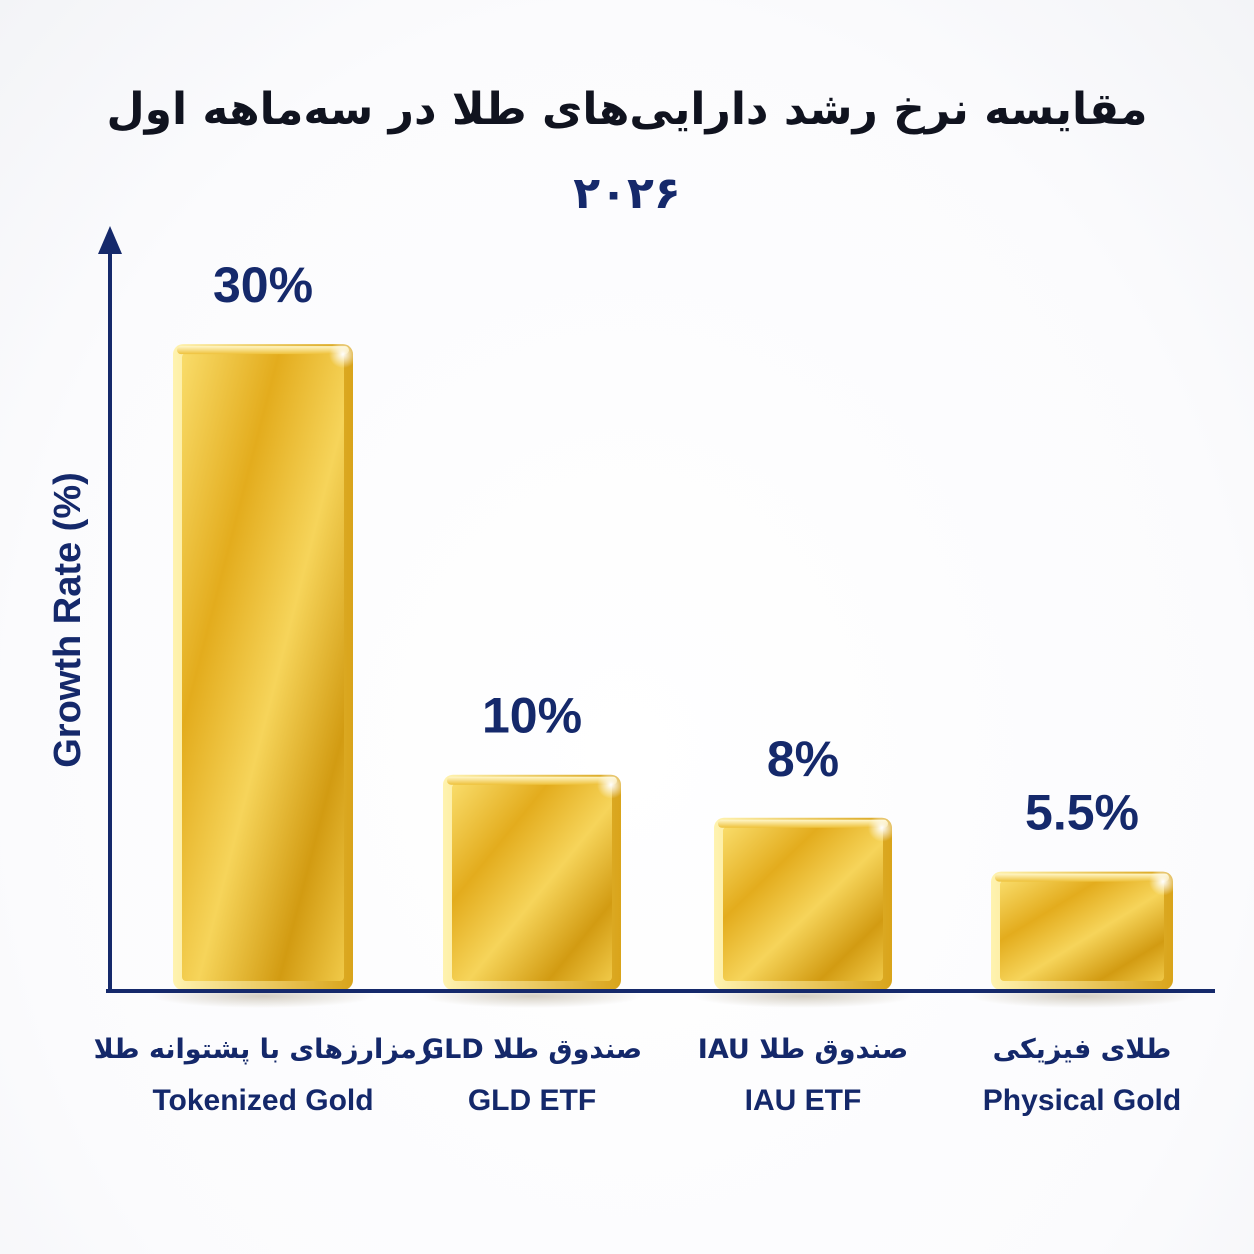 This screenshot has width=1254, height=1254. Describe the element at coordinates (1082, 1100) in the screenshot. I see `category-label-en: Physical Gold` at that location.